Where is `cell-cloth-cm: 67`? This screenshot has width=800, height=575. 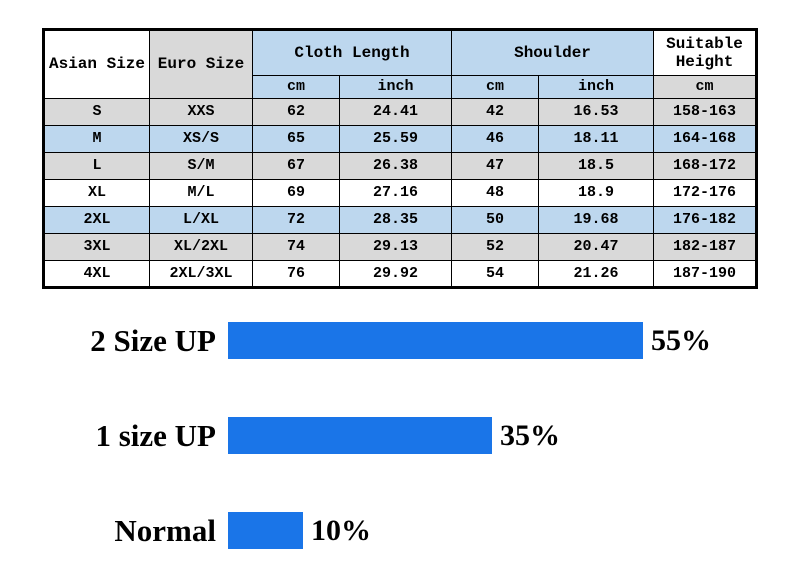 cell-cloth-cm: 67 is located at coordinates (296, 166).